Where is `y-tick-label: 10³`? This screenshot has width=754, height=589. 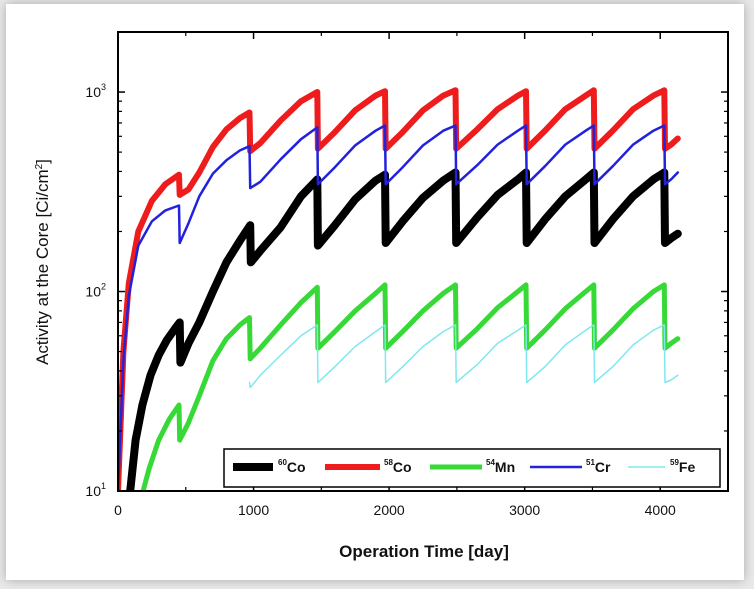 y-tick-label: 10³ is located at coordinates (95, 91).